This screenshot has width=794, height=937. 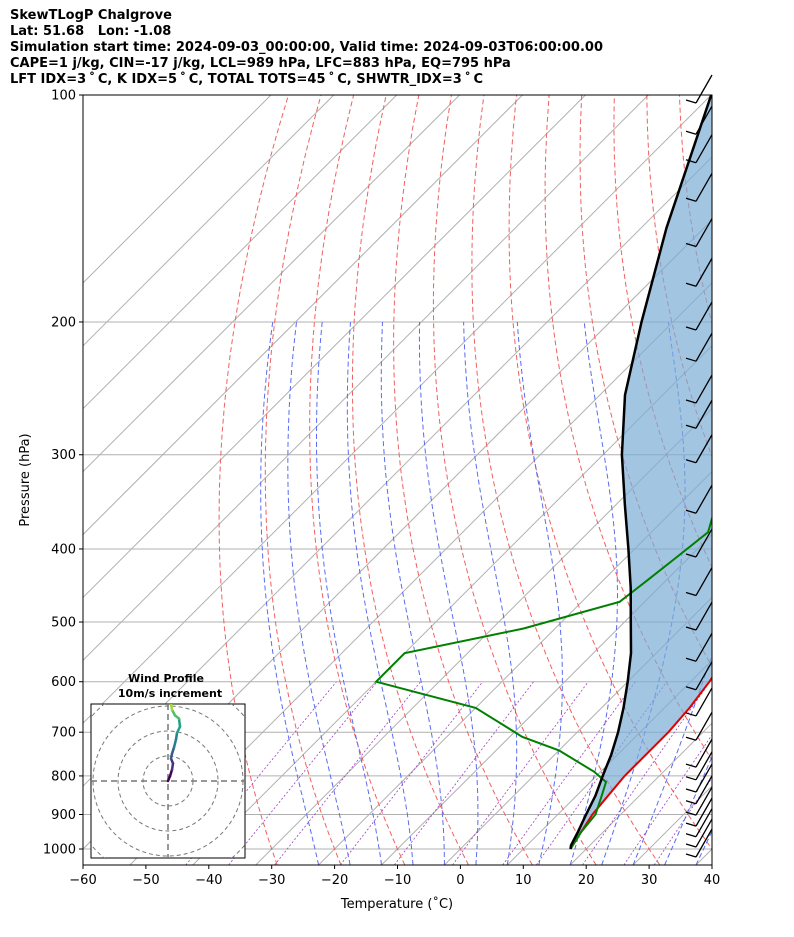 I want to click on y-tick-label: 900, so click(x=63, y=815).